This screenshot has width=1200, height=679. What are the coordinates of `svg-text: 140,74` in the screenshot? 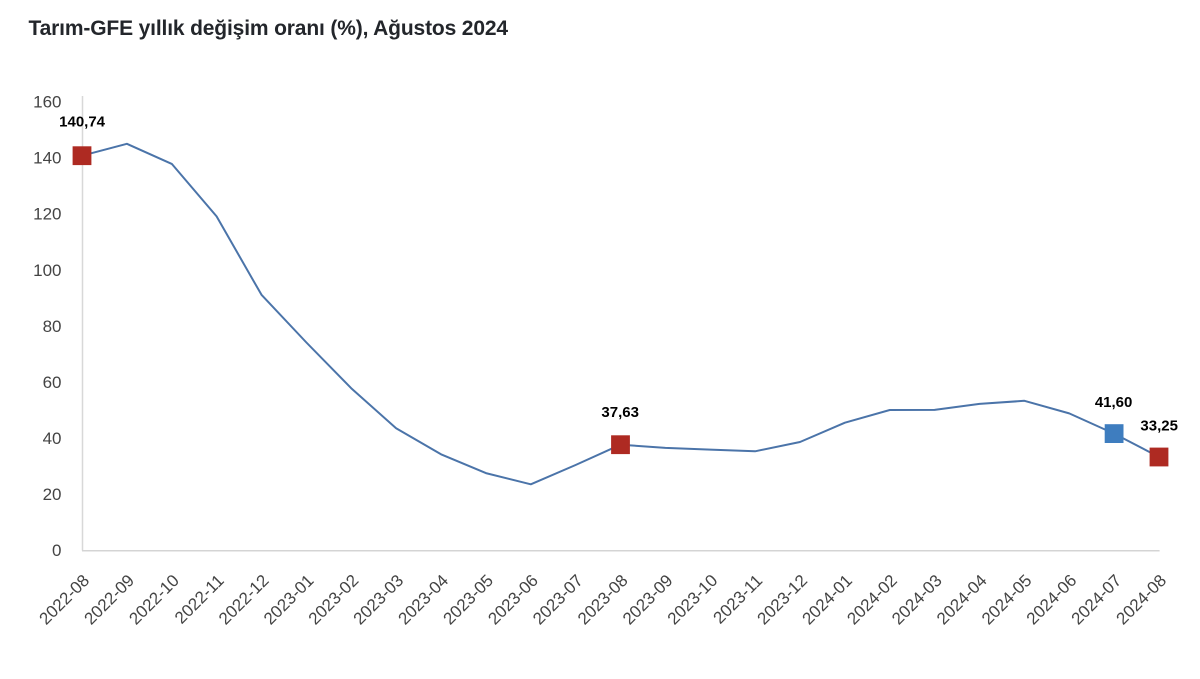 It's located at (82, 122).